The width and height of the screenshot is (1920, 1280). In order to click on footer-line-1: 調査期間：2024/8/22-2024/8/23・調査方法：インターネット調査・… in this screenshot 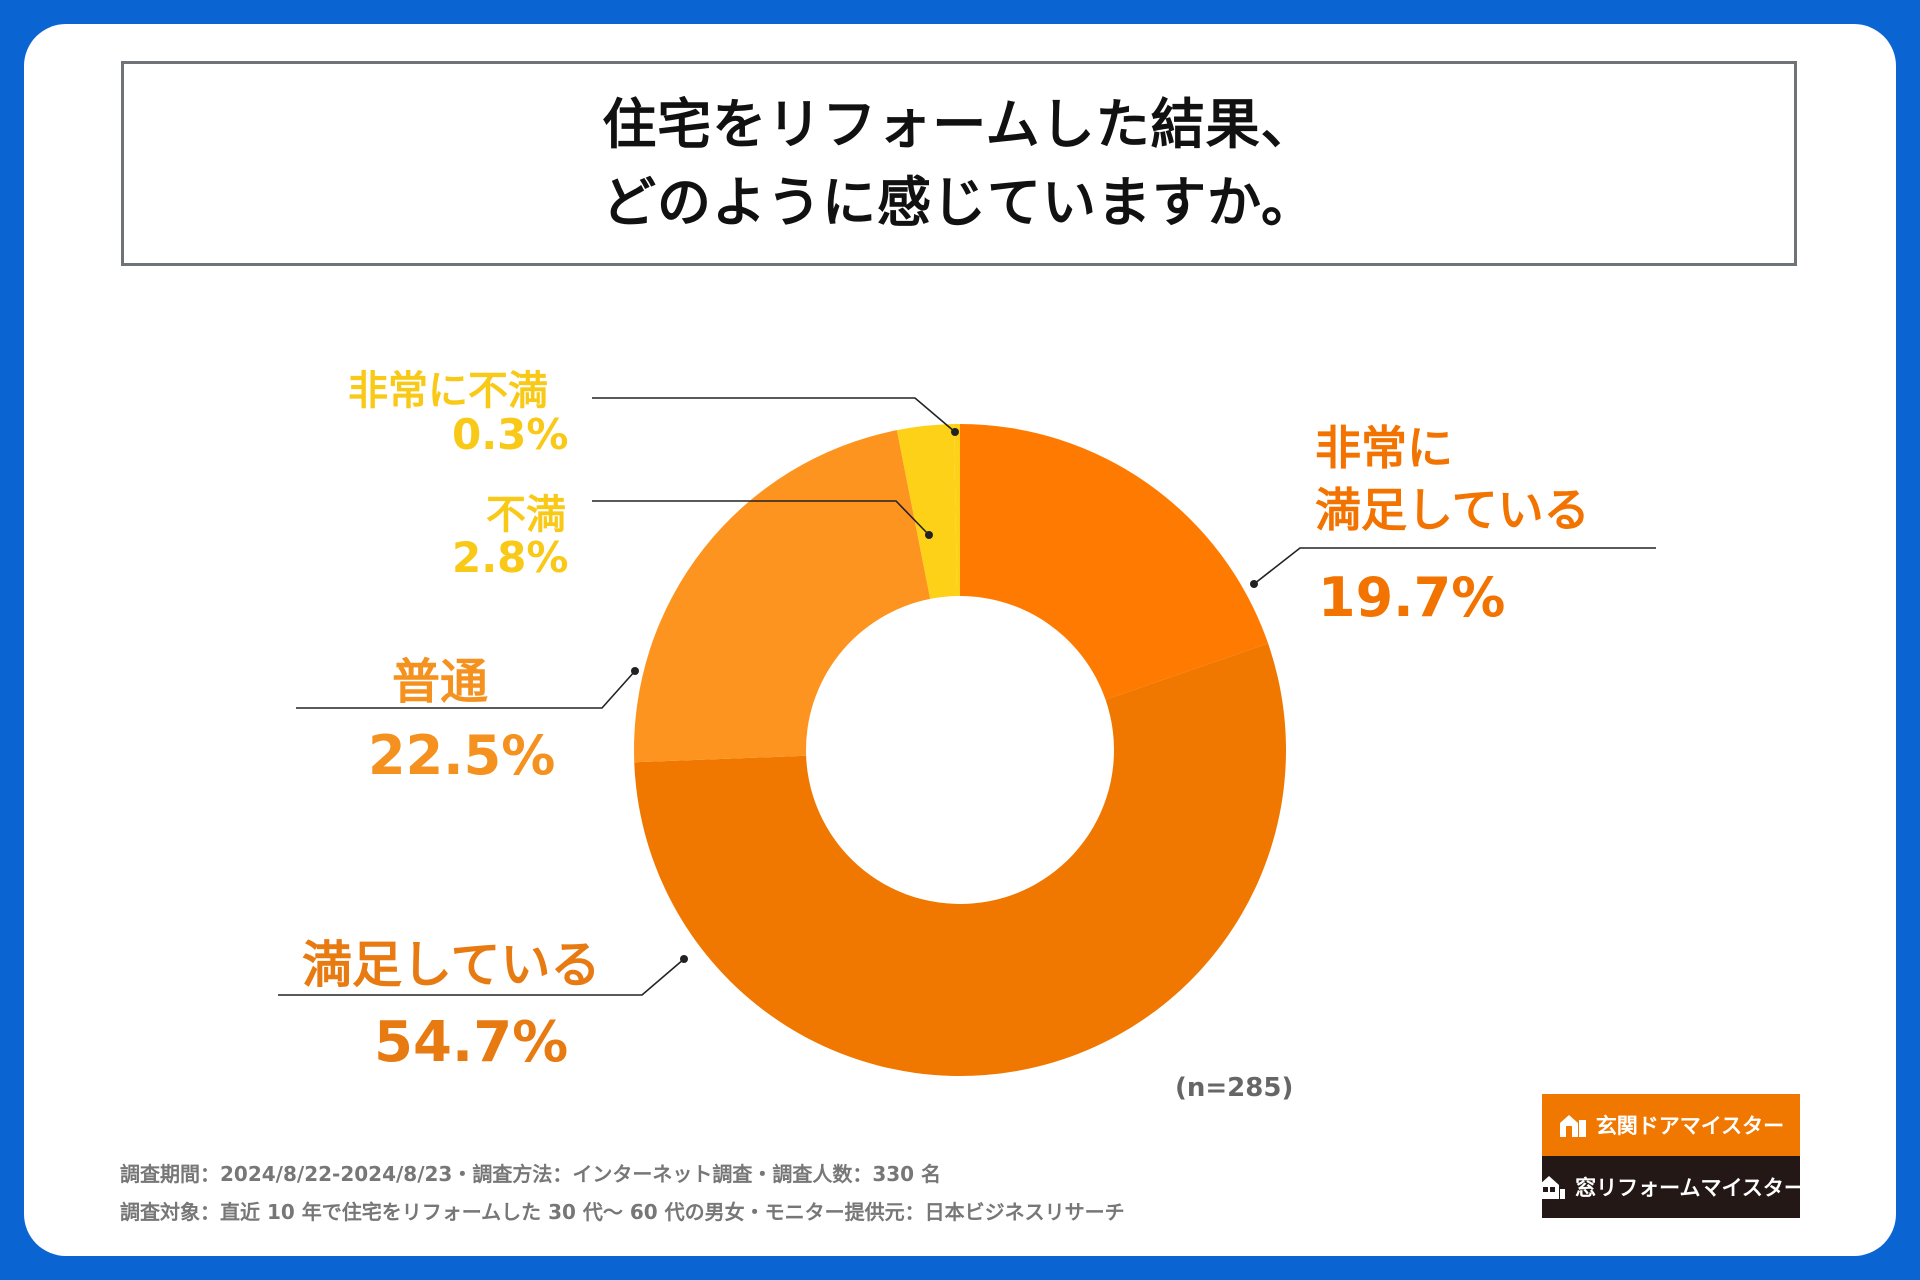, I will do `click(531, 1174)`.